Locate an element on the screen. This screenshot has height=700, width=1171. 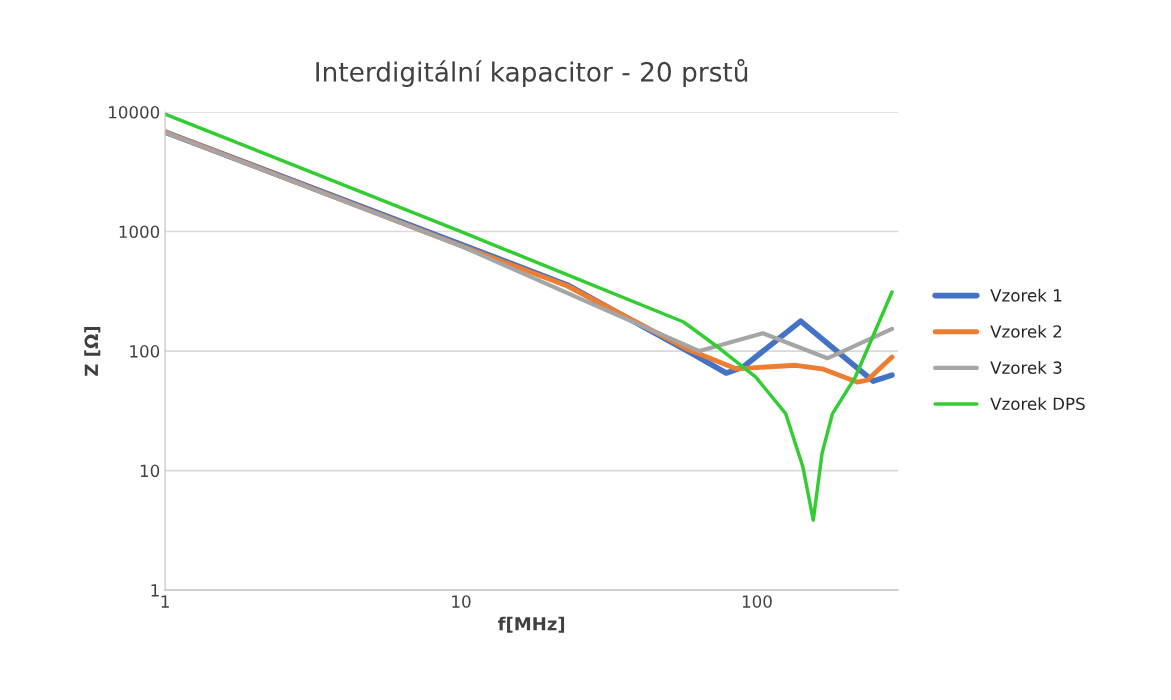
legend-label: Vzorek 2 is located at coordinates (1026, 331).